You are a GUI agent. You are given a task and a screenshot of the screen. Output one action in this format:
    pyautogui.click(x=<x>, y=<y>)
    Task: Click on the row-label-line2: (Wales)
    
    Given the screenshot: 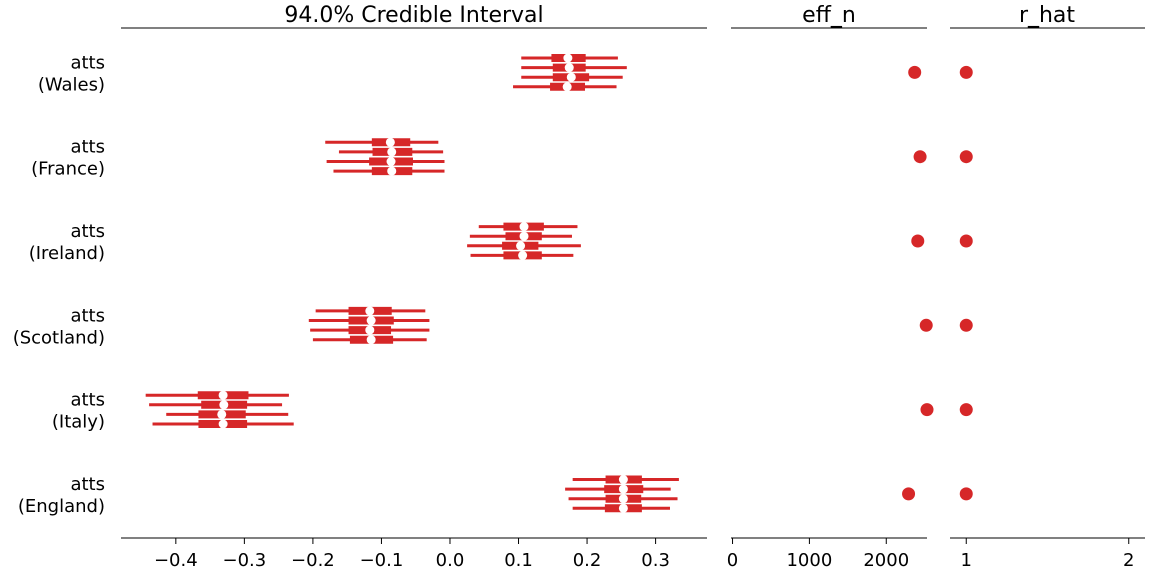 What is the action you would take?
    pyautogui.click(x=71, y=84)
    